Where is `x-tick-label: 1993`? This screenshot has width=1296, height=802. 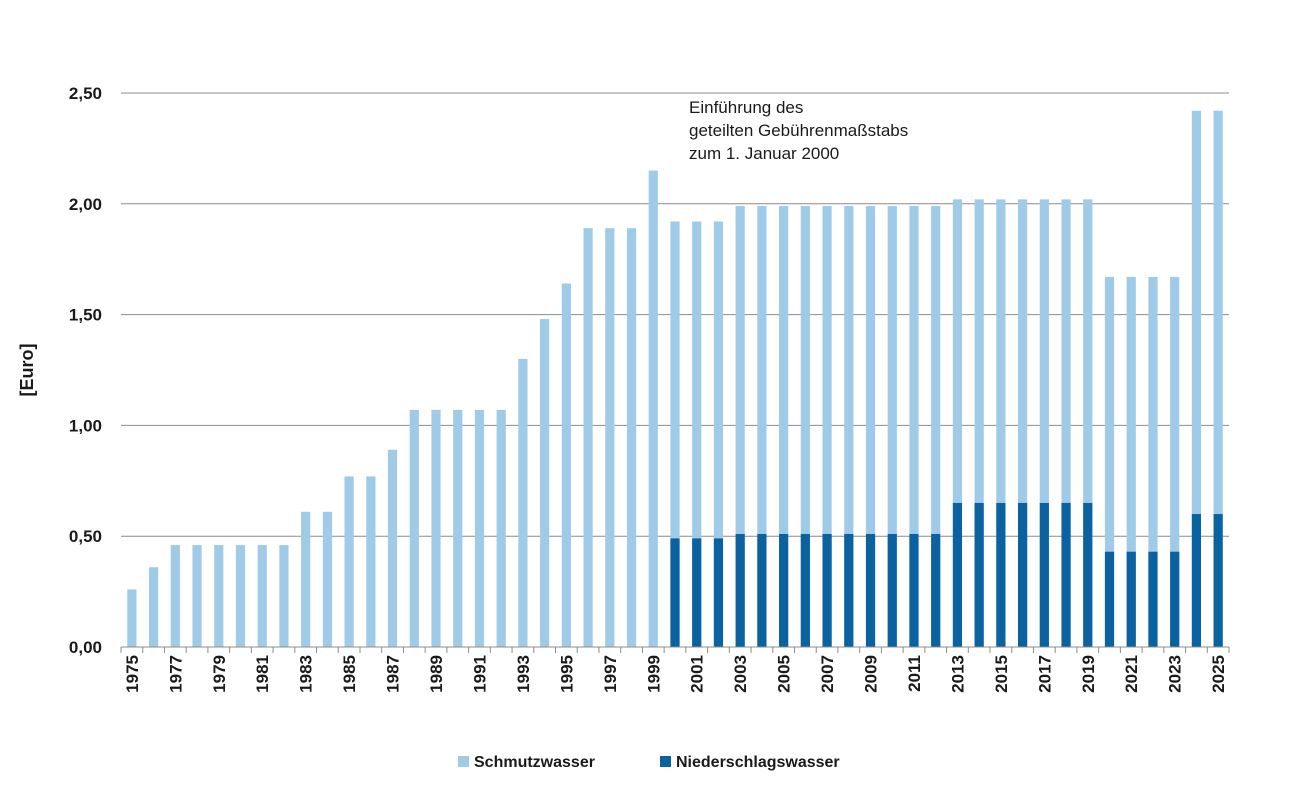 x-tick-label: 1993 is located at coordinates (523, 674).